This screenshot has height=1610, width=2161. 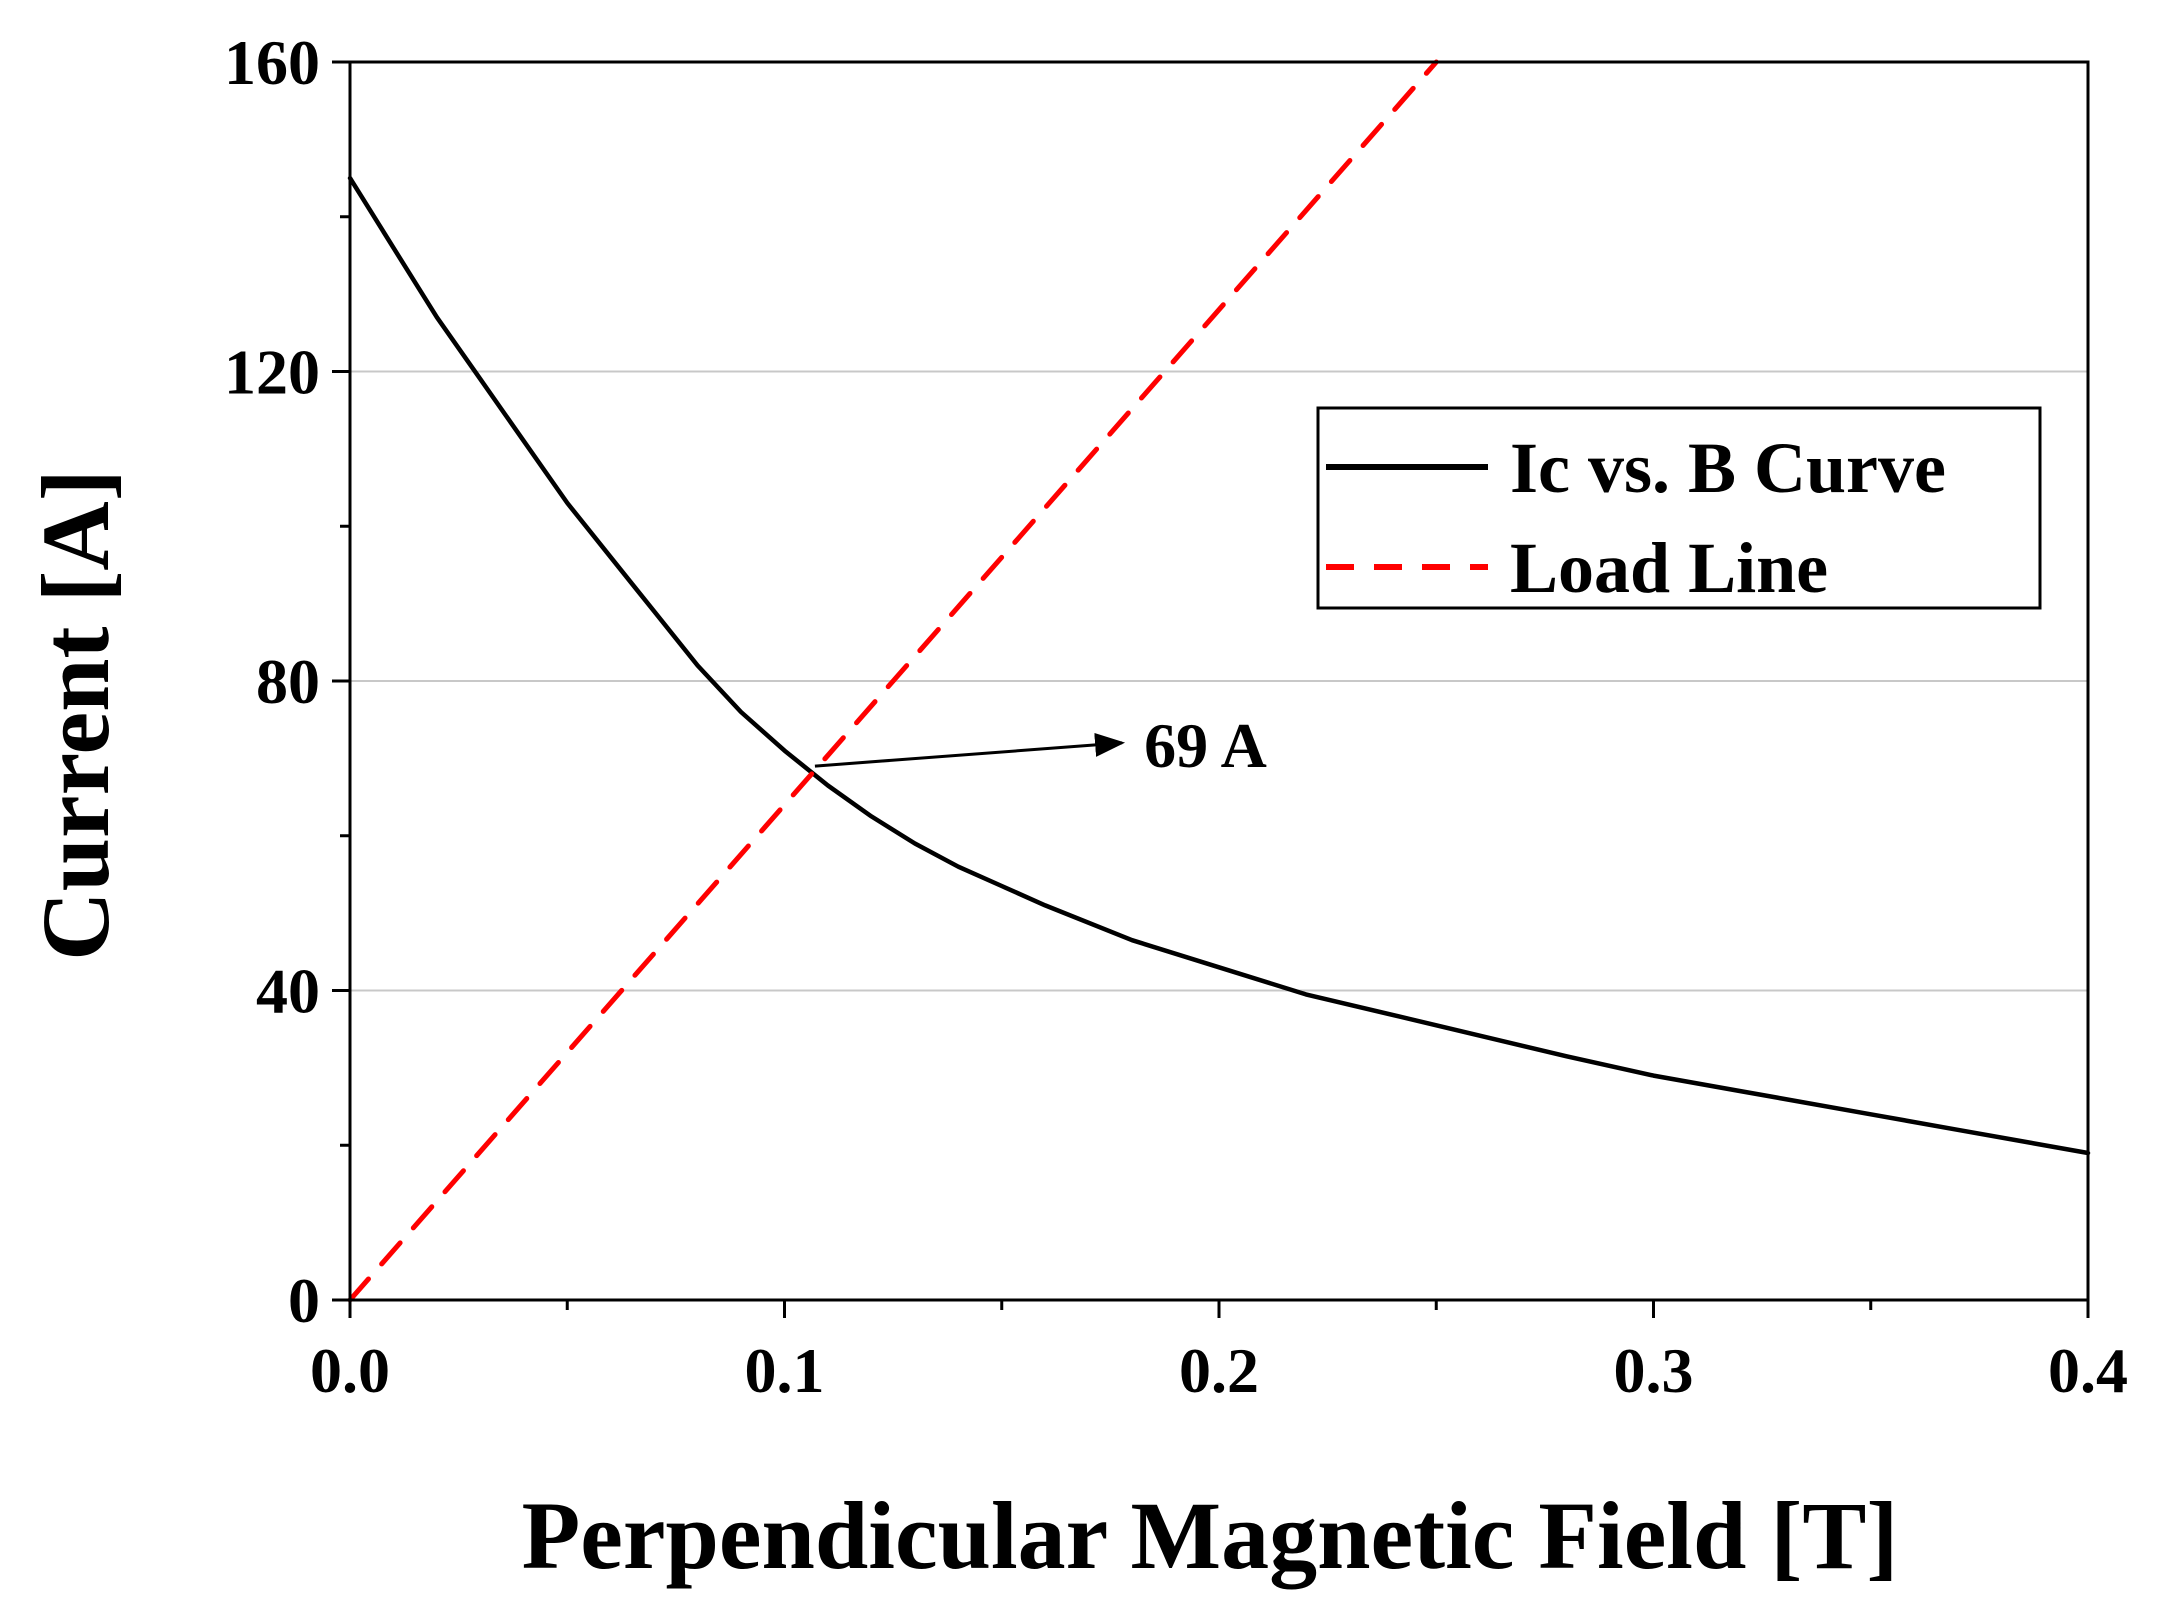 I want to click on annotation-label: 69 A, so click(x=1205, y=745).